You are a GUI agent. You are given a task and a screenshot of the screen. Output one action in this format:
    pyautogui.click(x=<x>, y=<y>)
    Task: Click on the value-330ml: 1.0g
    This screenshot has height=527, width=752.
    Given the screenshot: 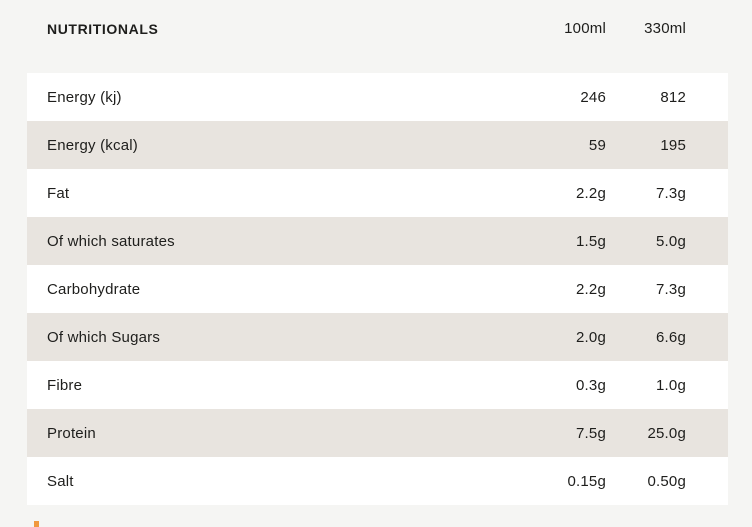 What is the action you would take?
    pyautogui.click(x=671, y=385)
    